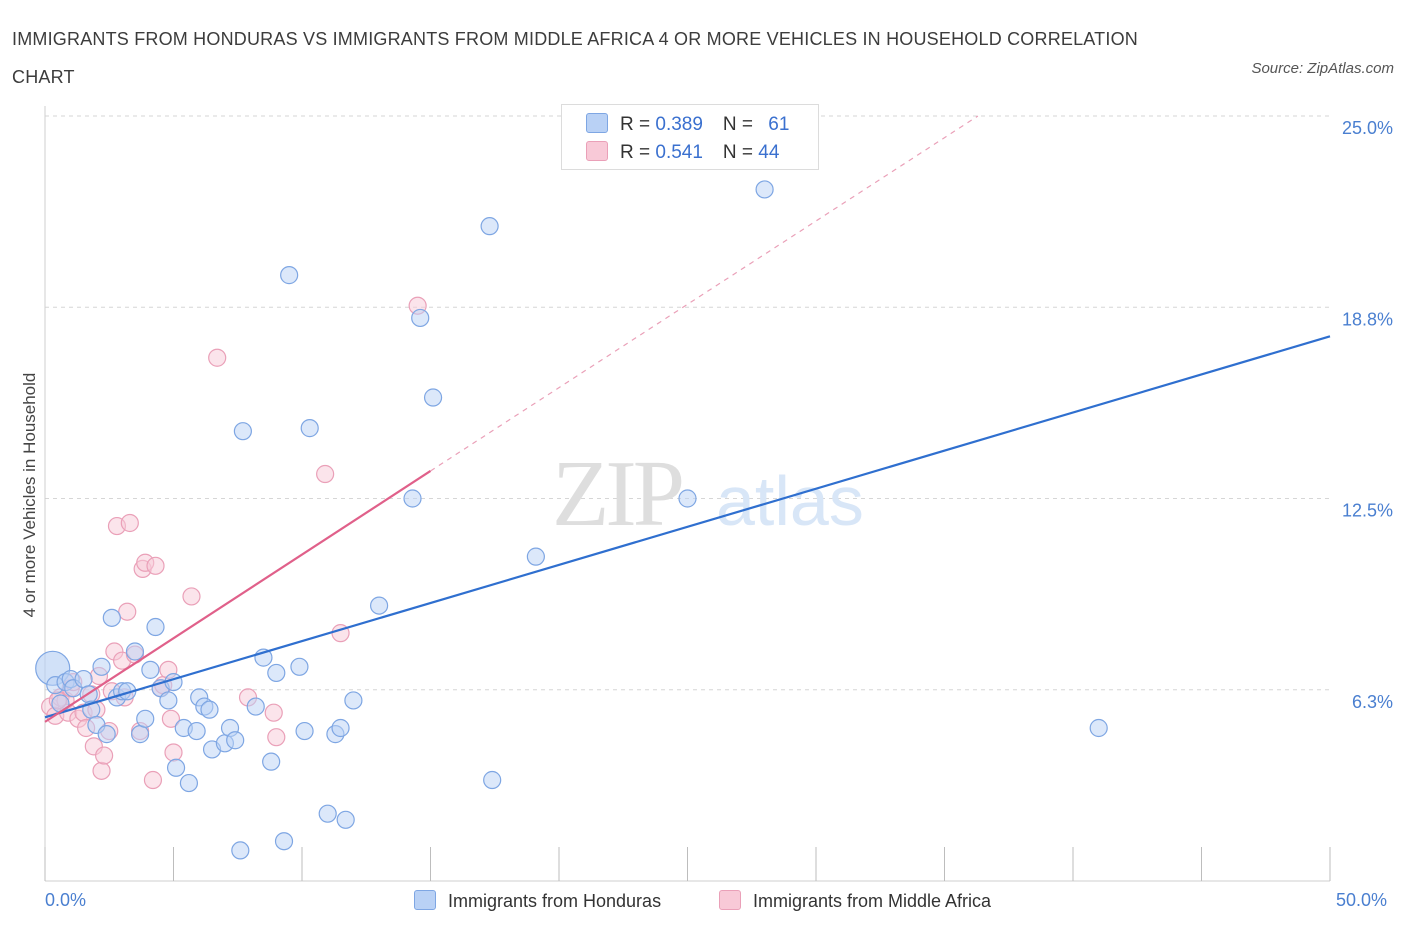 Image resolution: width=1406 pixels, height=930 pixels. What do you see at coordinates (790, 501) in the screenshot?
I see `watermark-atlas: atlas` at bounding box center [790, 501].